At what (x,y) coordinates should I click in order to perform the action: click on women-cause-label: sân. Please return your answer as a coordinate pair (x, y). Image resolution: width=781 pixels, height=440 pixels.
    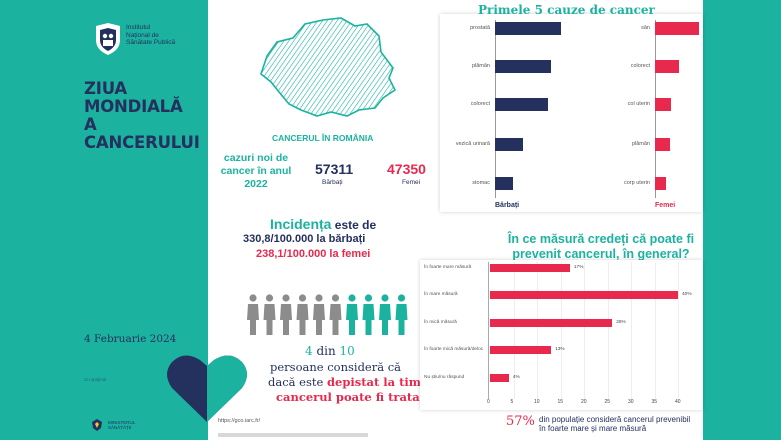
    Looking at the image, I should click on (645, 28).